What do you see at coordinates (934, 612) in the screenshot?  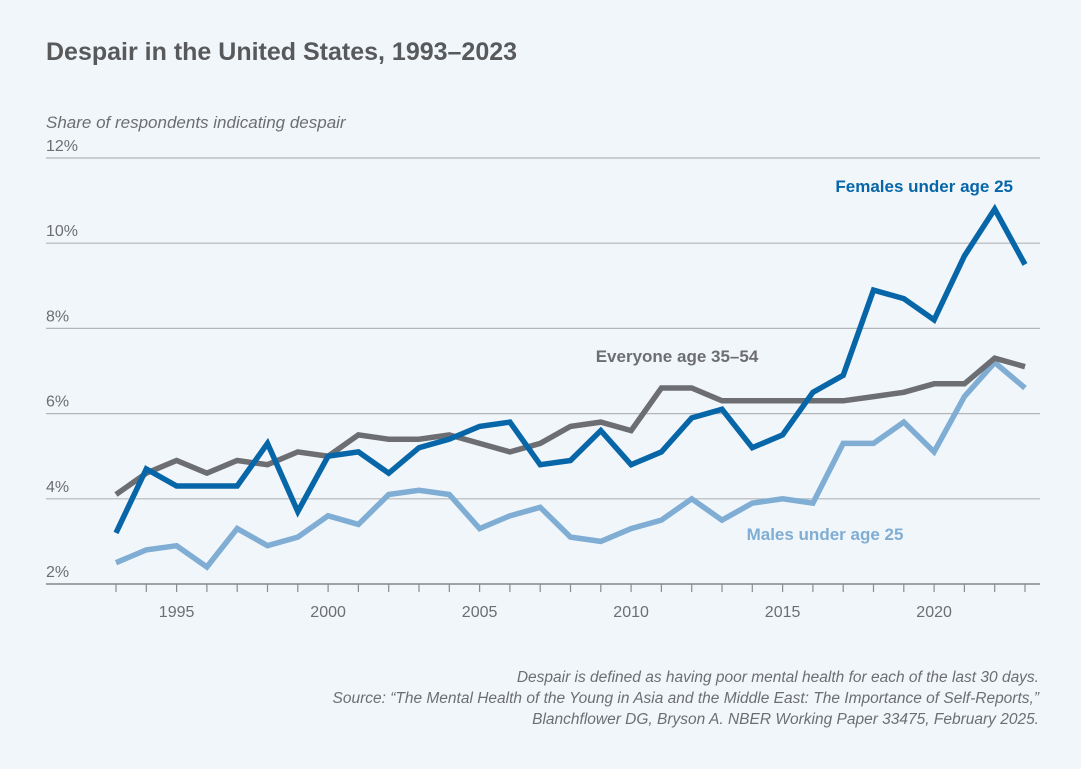 I see `x-tick-label: 2020` at bounding box center [934, 612].